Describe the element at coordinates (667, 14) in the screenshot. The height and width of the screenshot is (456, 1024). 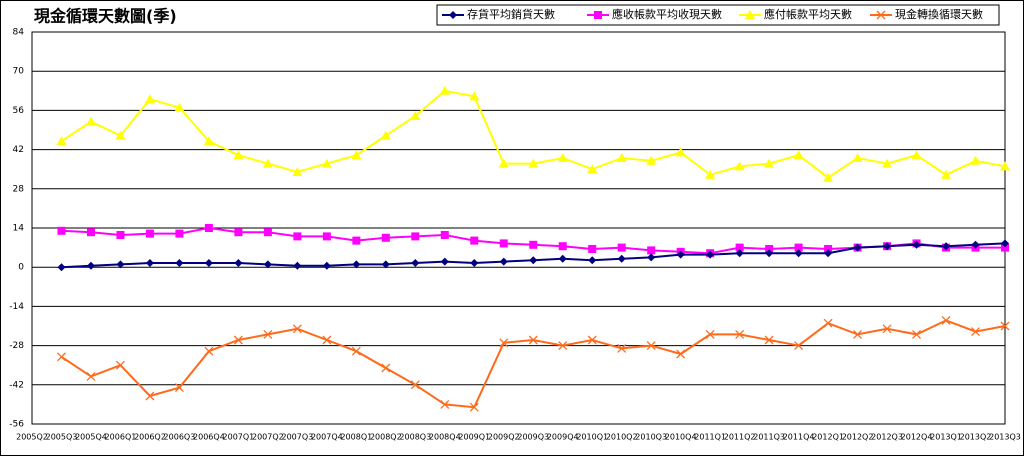
I see `legend-label: 應收帳款平均收現天數` at that location.